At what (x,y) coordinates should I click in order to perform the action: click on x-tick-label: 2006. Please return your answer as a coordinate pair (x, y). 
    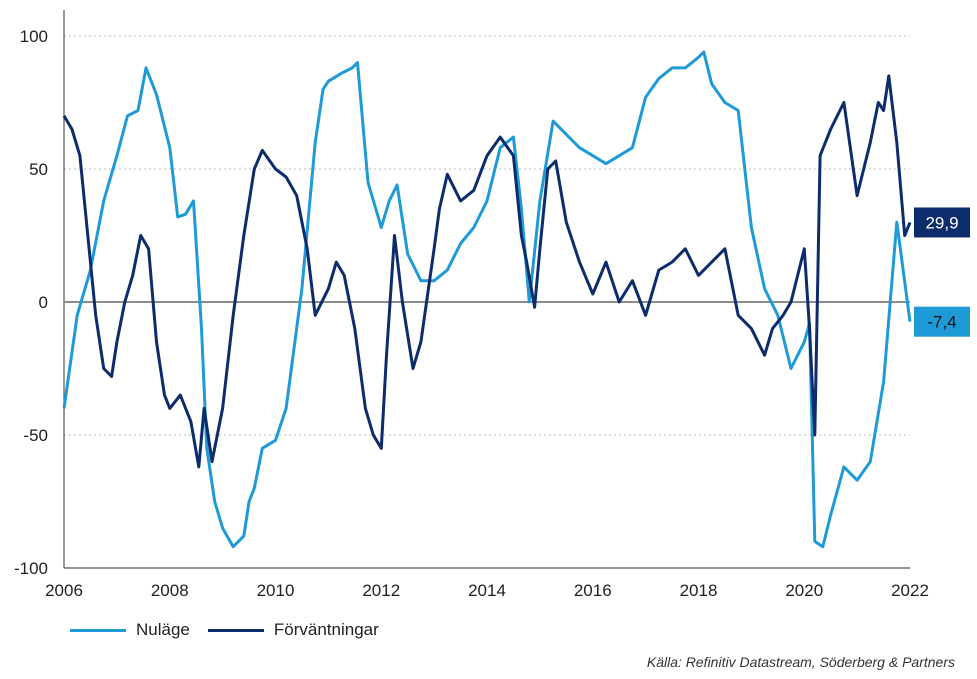
    Looking at the image, I should click on (64, 590).